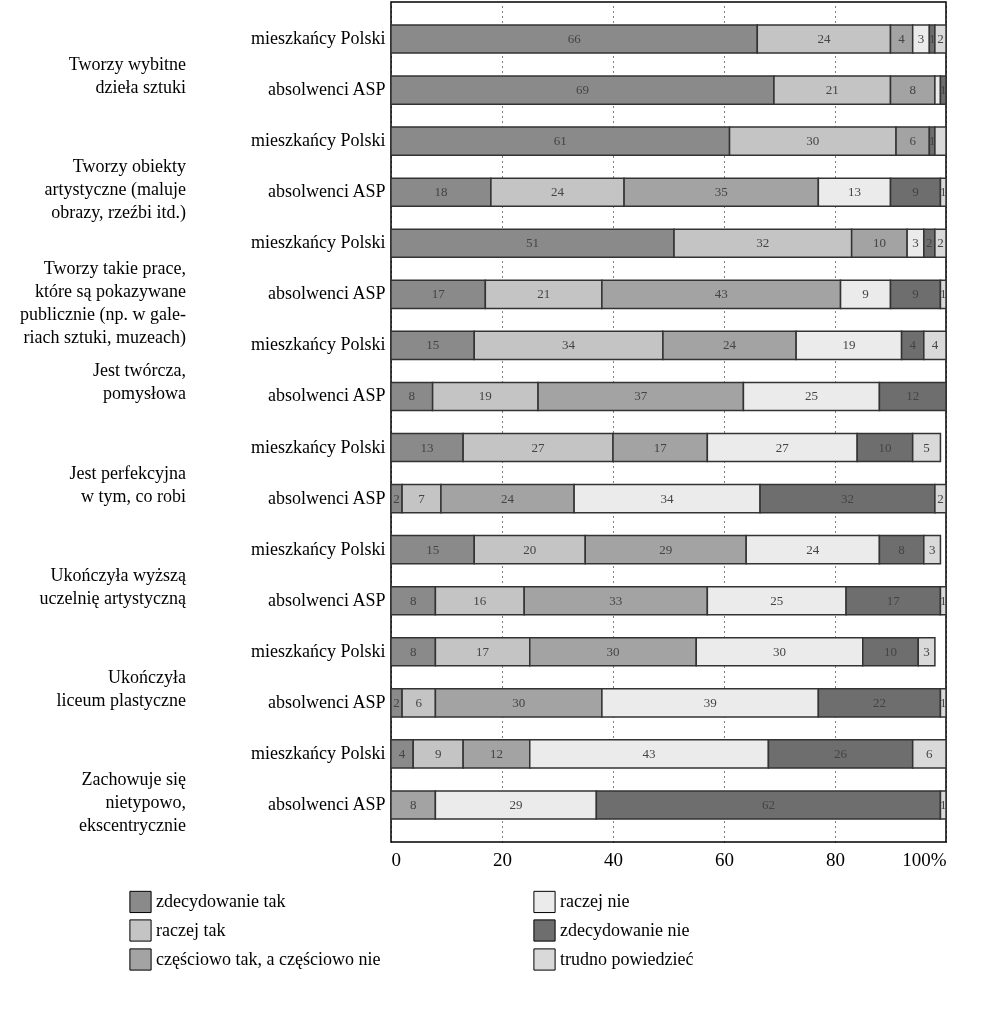 The height and width of the screenshot is (1012, 991). Describe the element at coordinates (133, 801) in the screenshot. I see `text: Zachowuje się nietypowo, ekscentrycznie` at that location.